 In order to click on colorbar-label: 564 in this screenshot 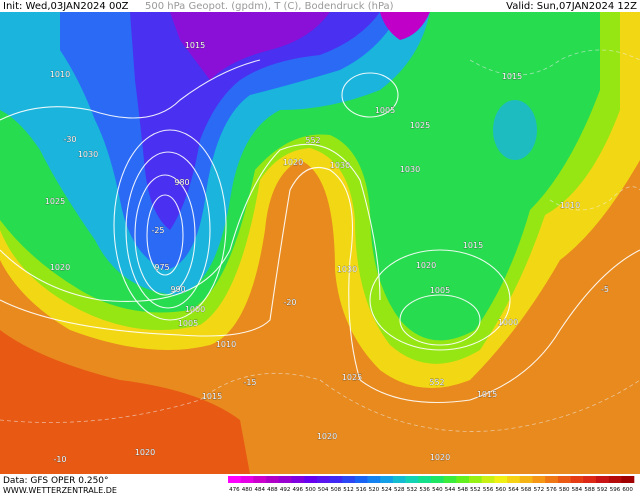, I will do `click(513, 490)`.